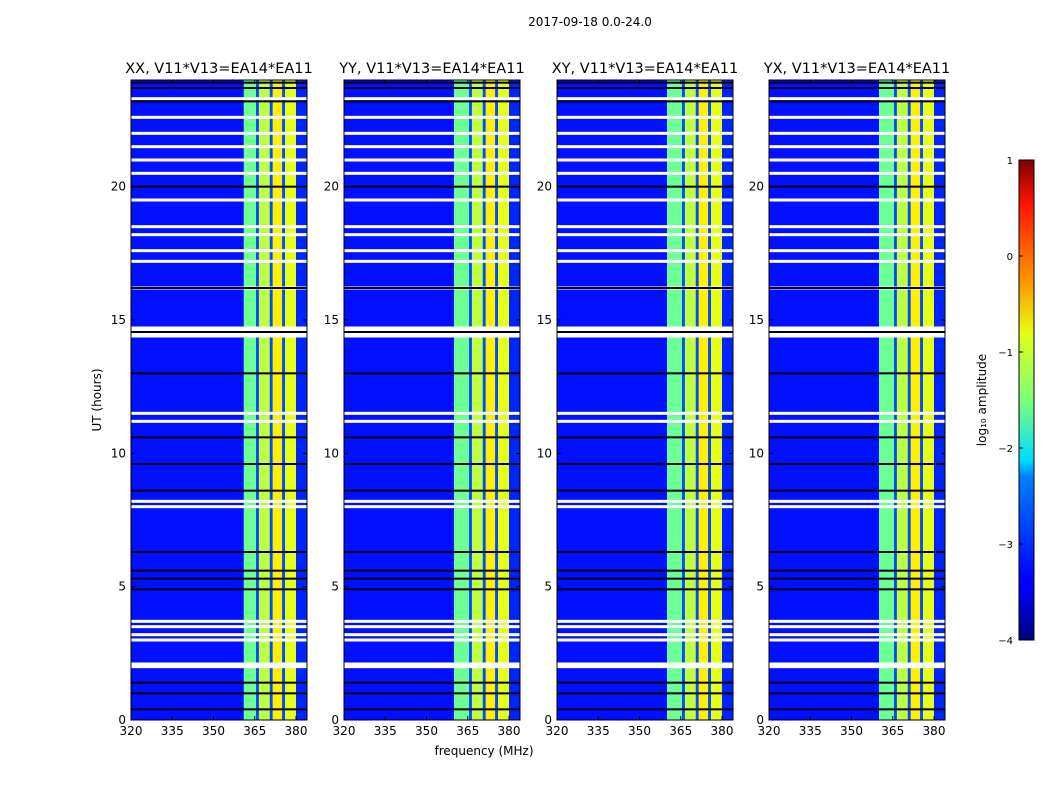  I want to click on colorbar-tick-label: −2, so click(1005, 449).